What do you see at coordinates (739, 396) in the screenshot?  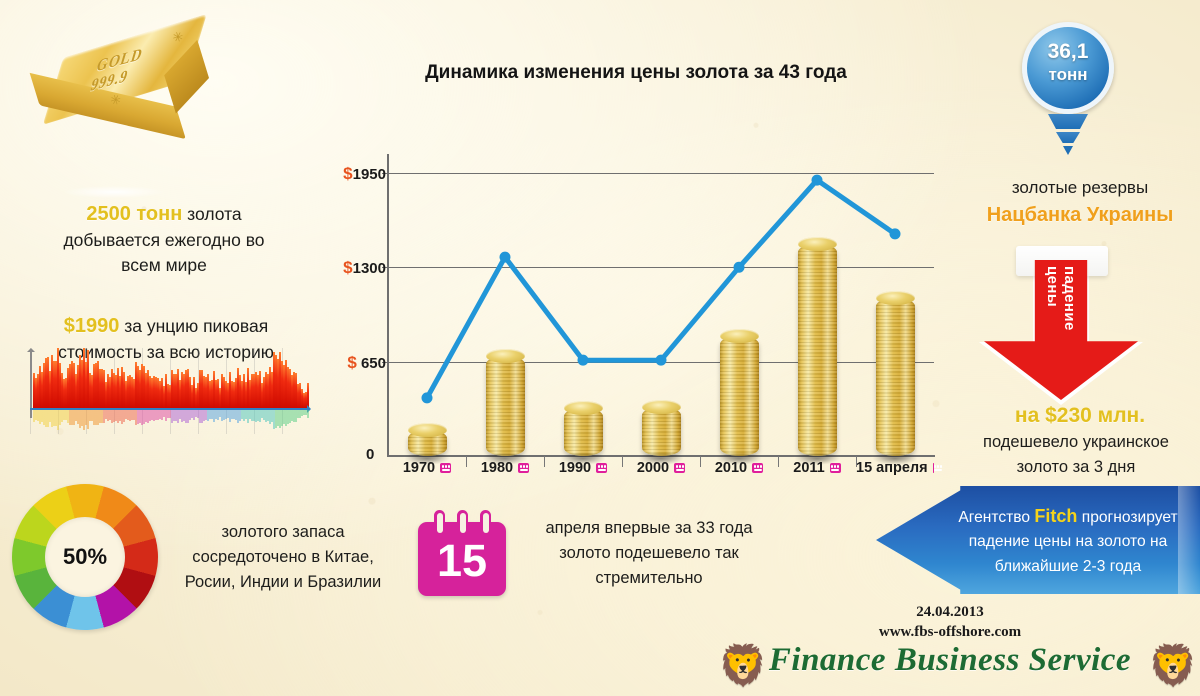 I see `coin-stack` at bounding box center [739, 396].